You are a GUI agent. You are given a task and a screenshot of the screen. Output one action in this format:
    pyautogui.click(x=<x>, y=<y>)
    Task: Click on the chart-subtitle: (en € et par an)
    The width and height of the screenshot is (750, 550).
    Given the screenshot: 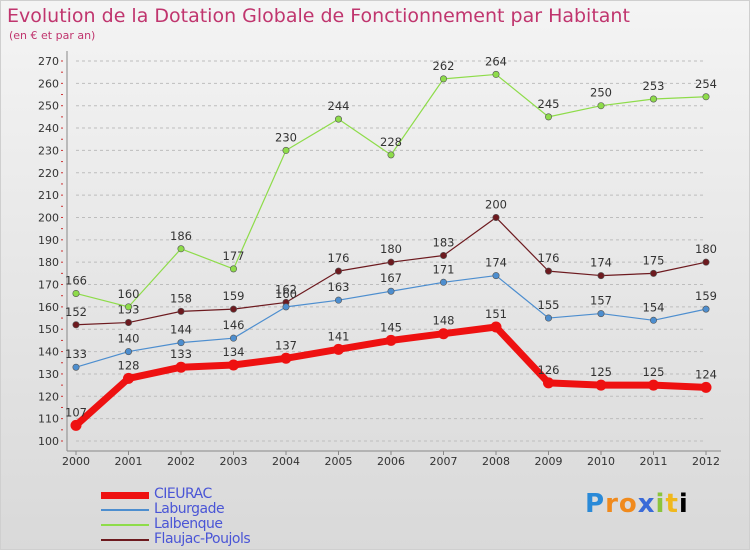 What is the action you would take?
    pyautogui.click(x=52, y=35)
    